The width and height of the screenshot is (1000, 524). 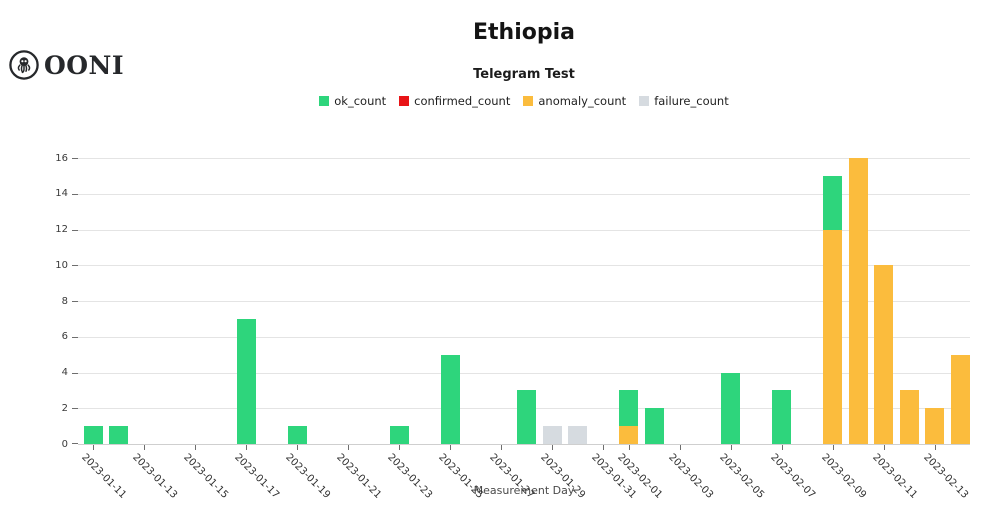 What do you see at coordinates (64, 372) in the screenshot?
I see `y-tick-label: 4` at bounding box center [64, 372].